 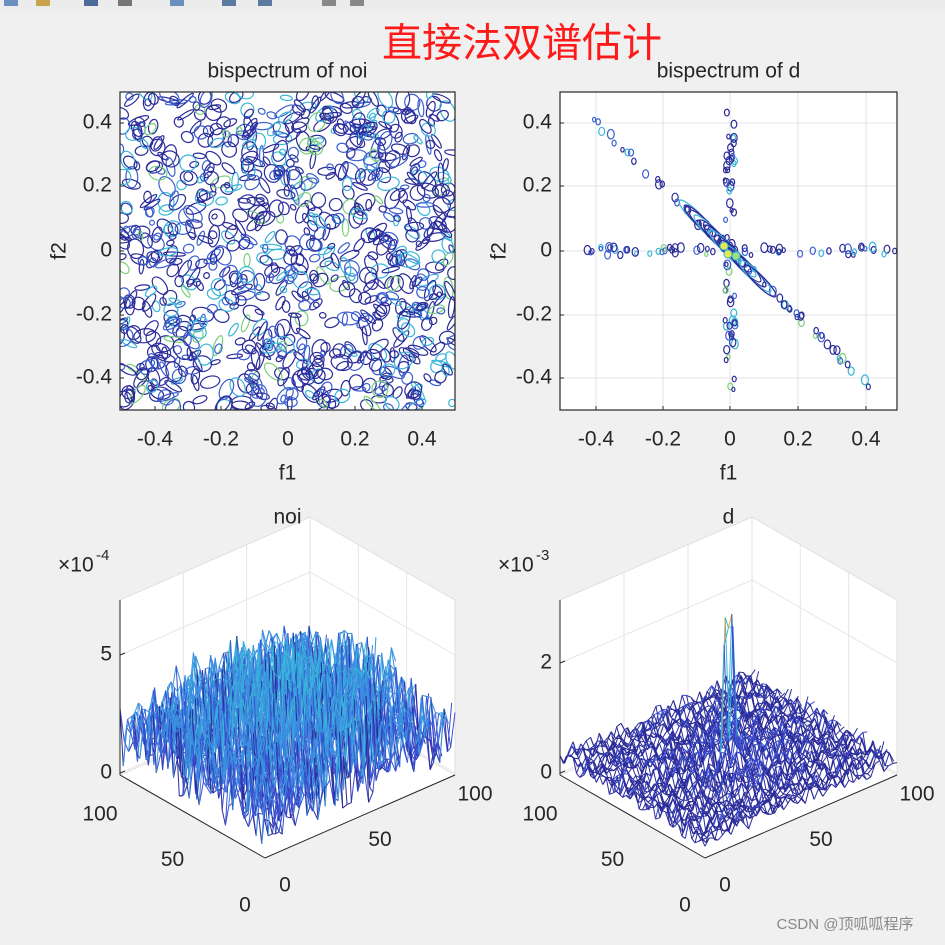 I want to click on x-tick-label: -0.4, so click(x=155, y=439).